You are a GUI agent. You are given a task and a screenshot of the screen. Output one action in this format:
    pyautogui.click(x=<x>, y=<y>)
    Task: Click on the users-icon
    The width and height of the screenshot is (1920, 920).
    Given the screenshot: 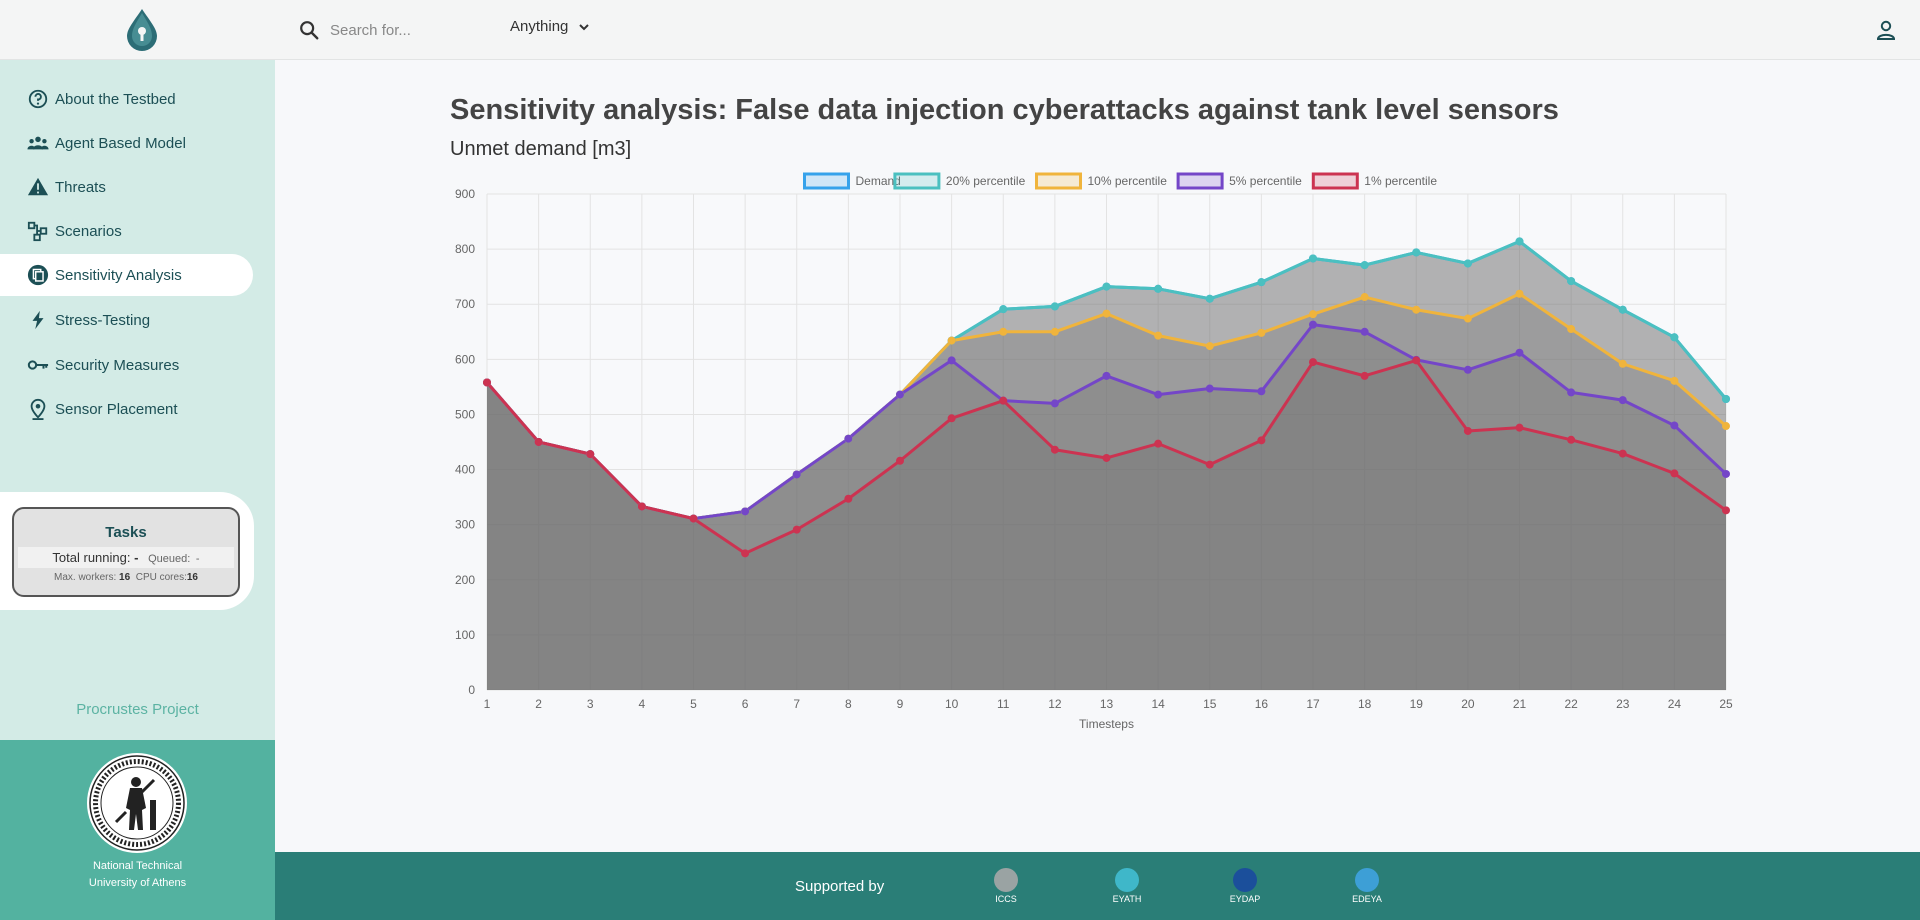 What is the action you would take?
    pyautogui.click(x=38, y=143)
    